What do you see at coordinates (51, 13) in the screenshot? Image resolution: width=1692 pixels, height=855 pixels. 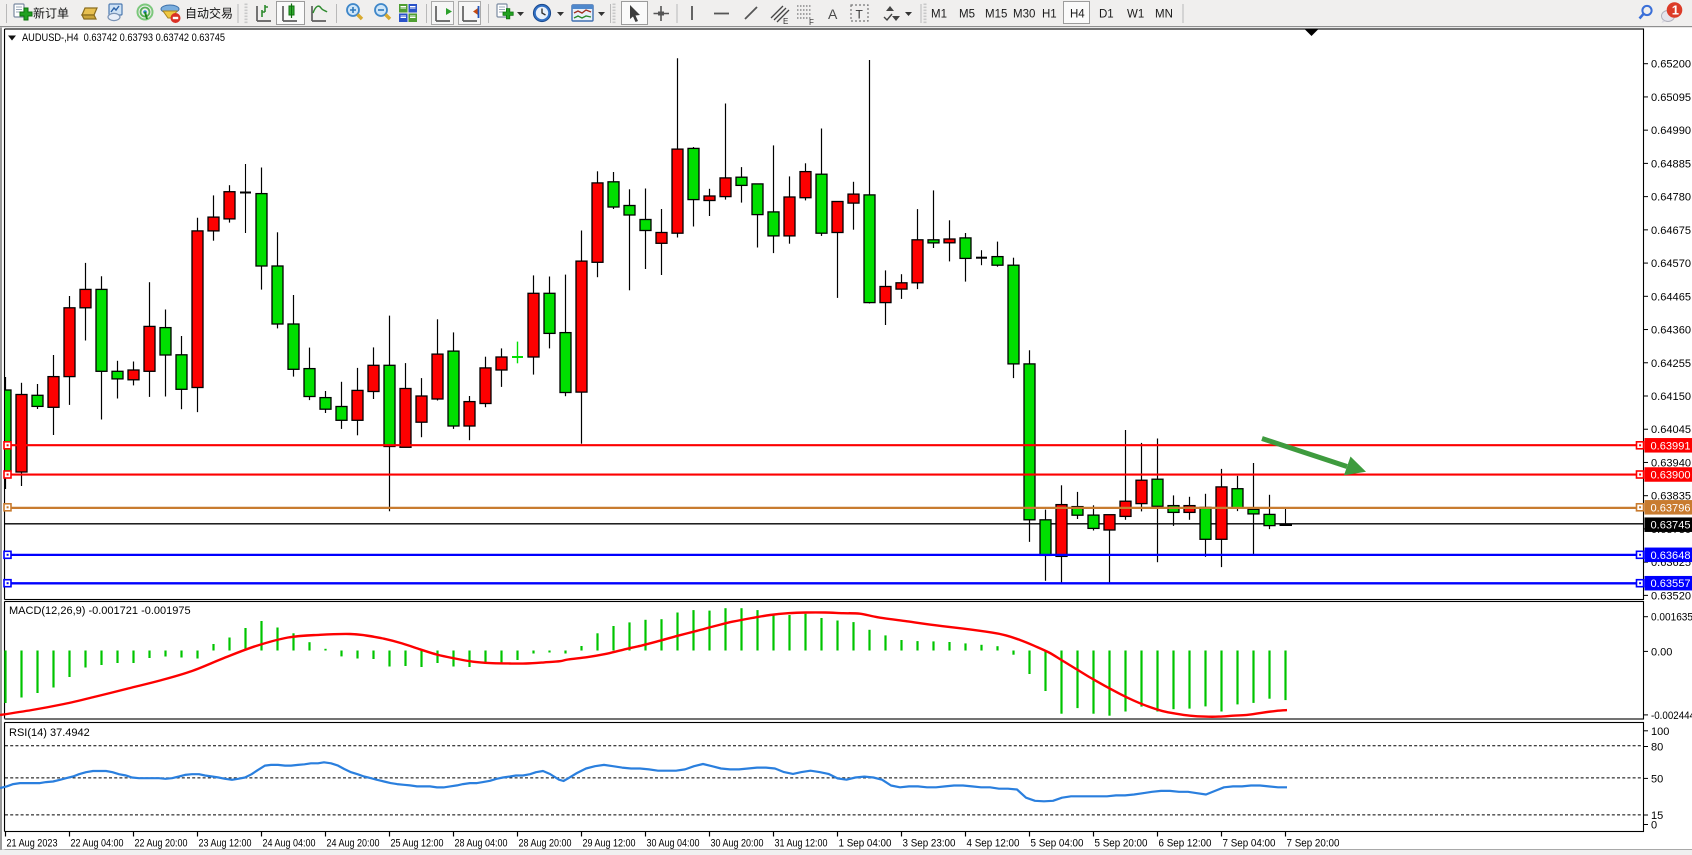 I see `svg-text: 新订单` at bounding box center [51, 13].